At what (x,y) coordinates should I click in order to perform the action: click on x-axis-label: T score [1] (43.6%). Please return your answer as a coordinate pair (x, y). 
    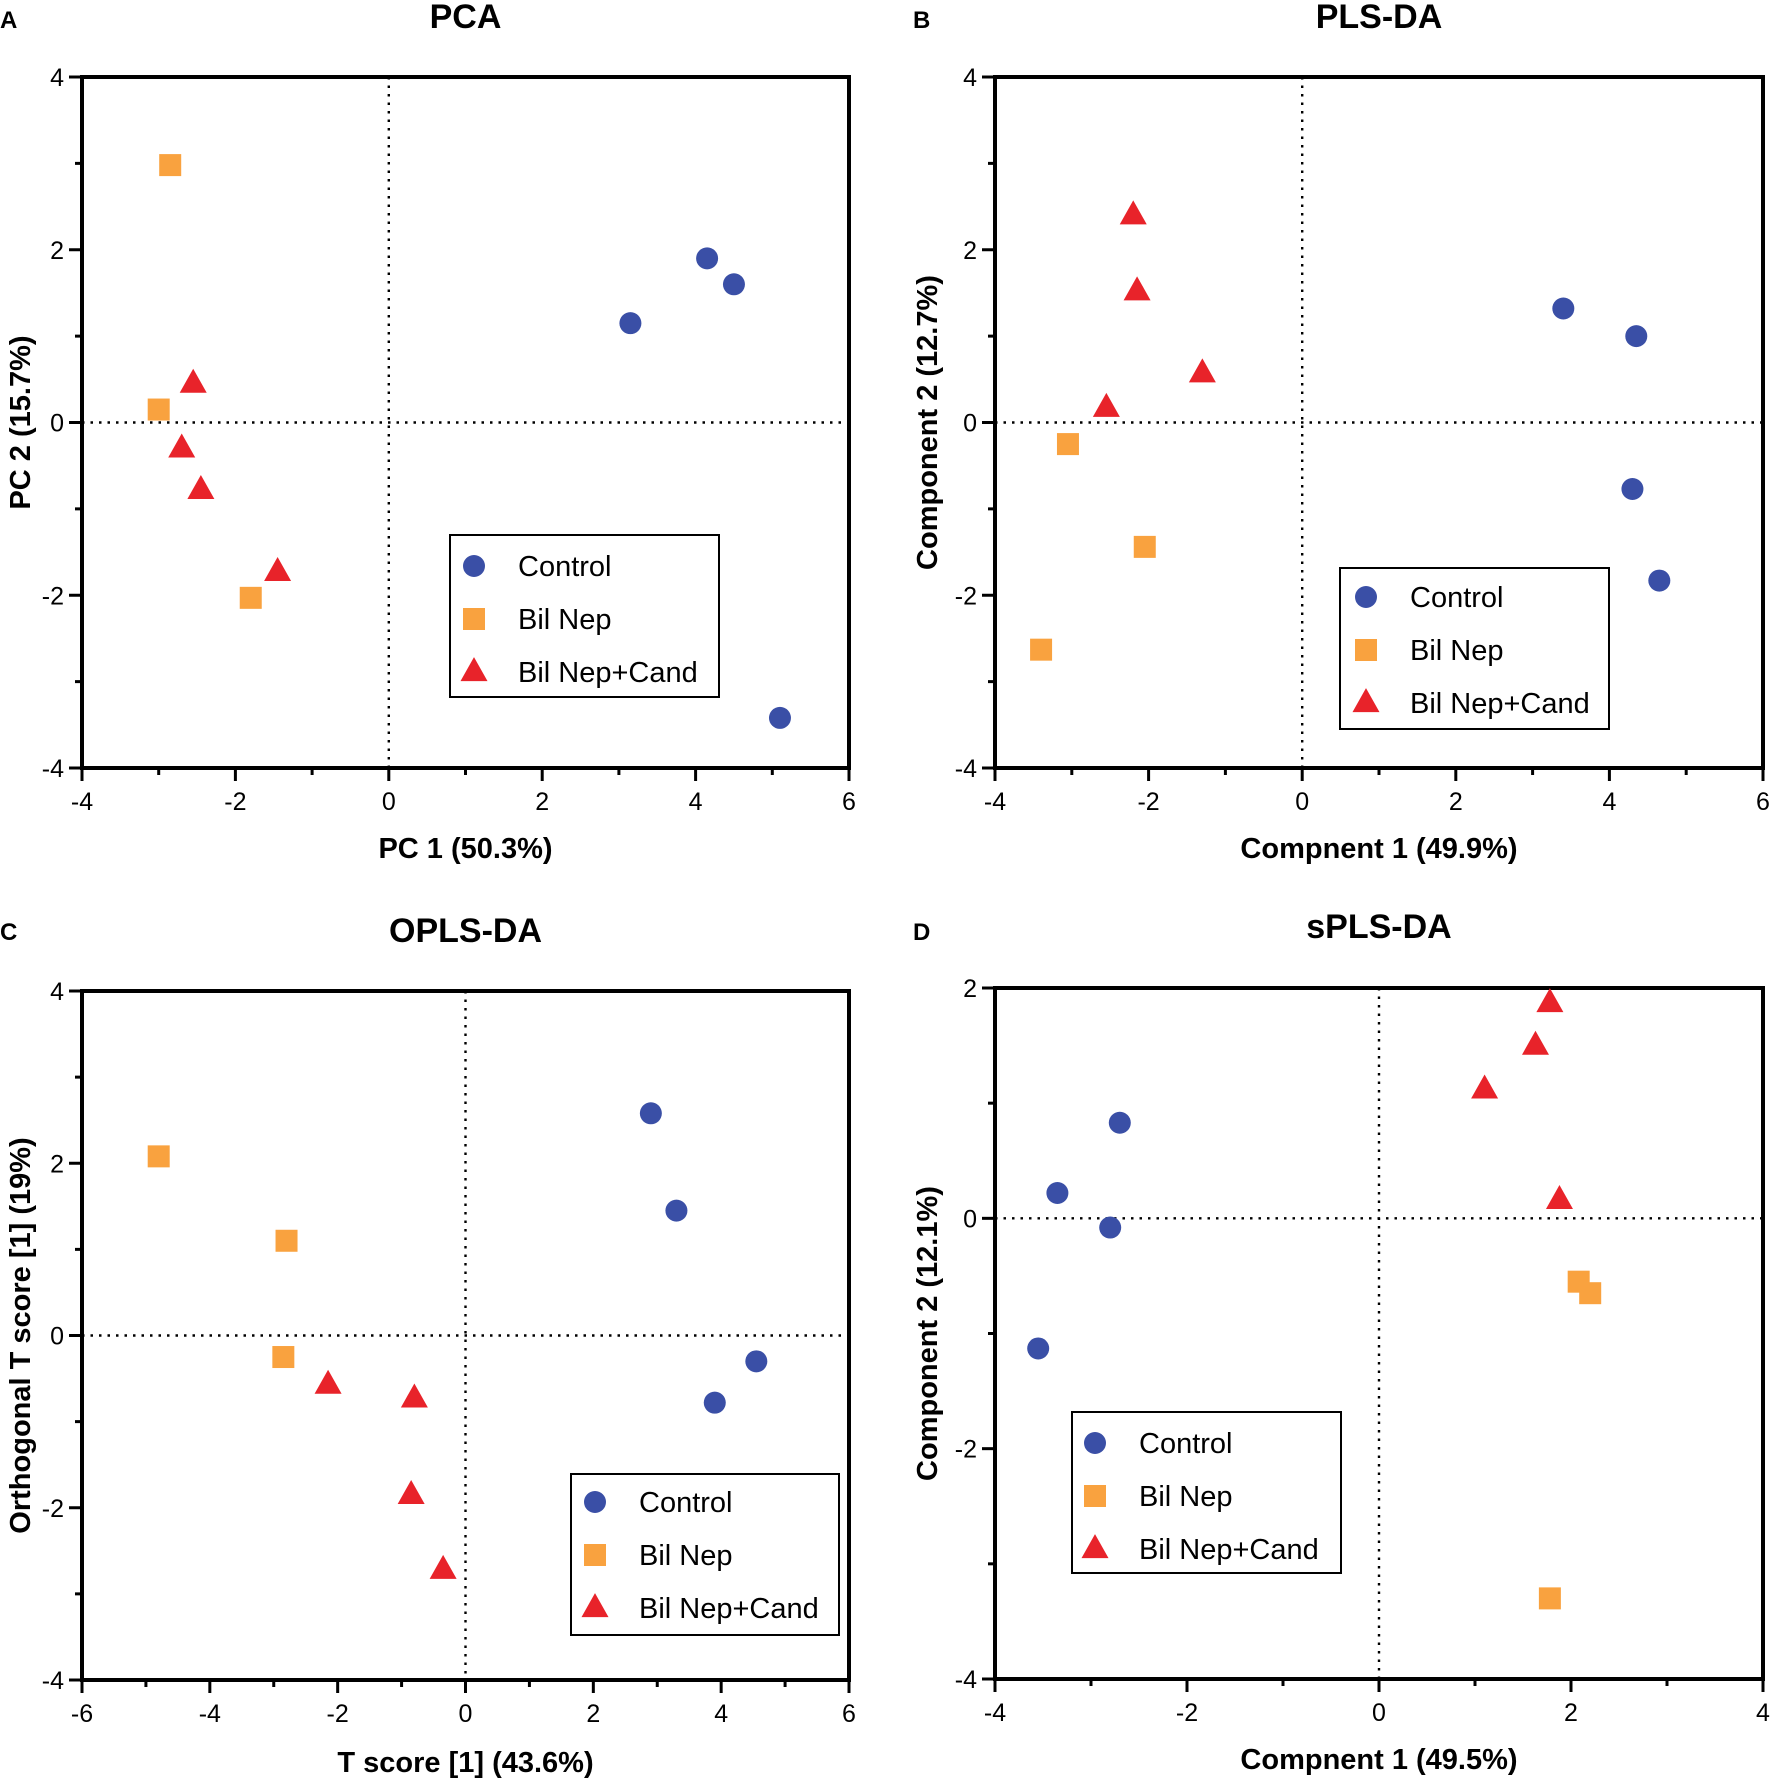
    Looking at the image, I should click on (465, 1762).